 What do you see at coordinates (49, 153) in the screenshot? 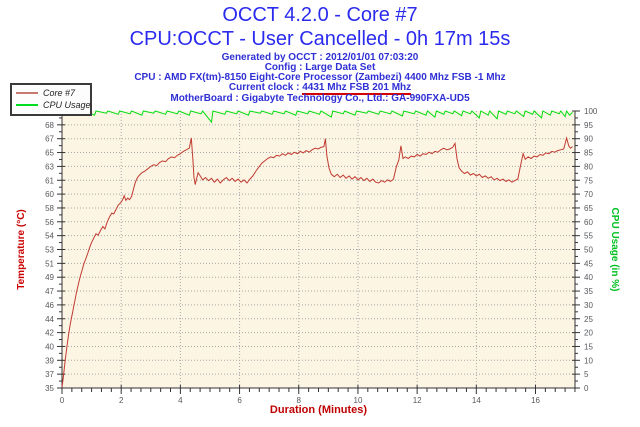
I see `left-tick-label: 65` at bounding box center [49, 153].